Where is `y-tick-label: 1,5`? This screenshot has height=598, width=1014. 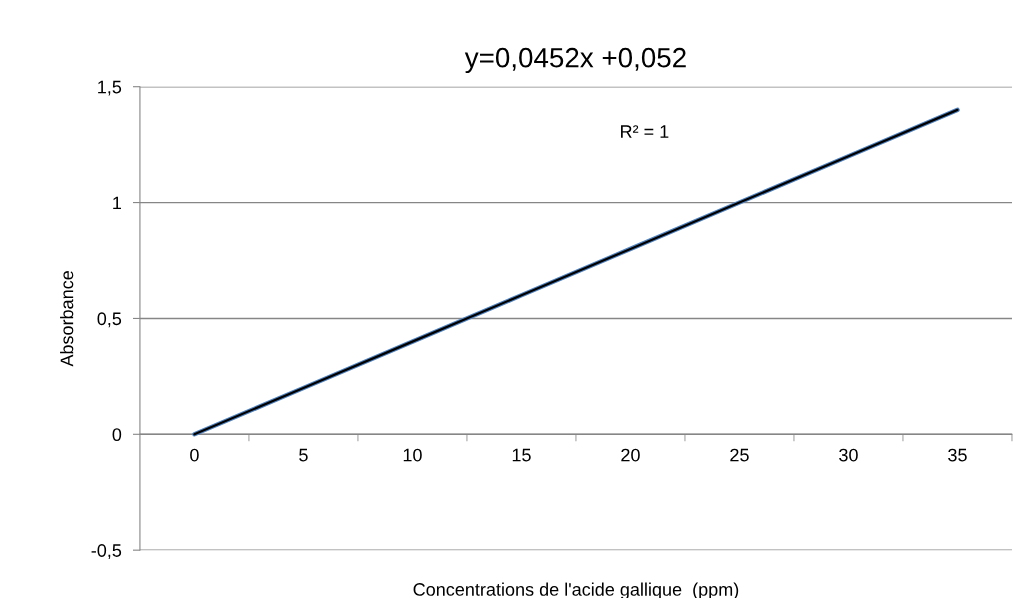
y-tick-label: 1,5 is located at coordinates (110, 88).